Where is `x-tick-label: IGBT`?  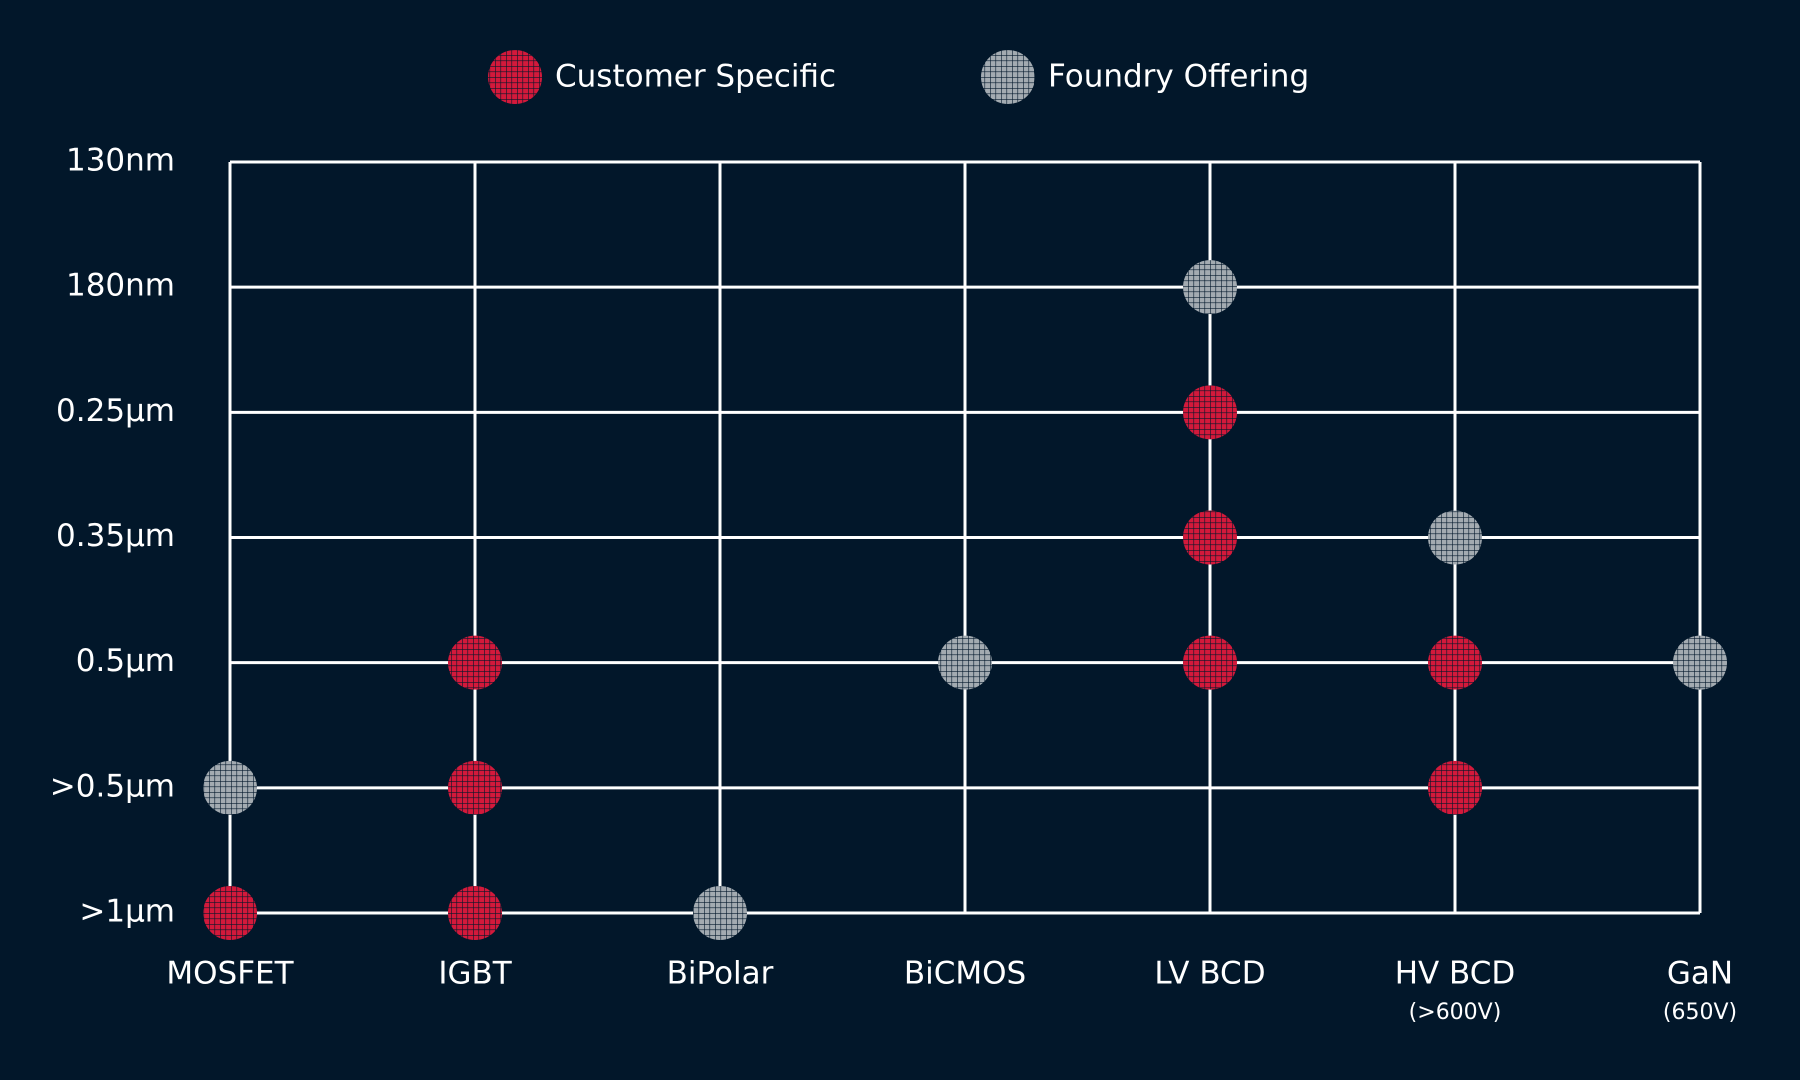
x-tick-label: IGBT is located at coordinates (475, 974).